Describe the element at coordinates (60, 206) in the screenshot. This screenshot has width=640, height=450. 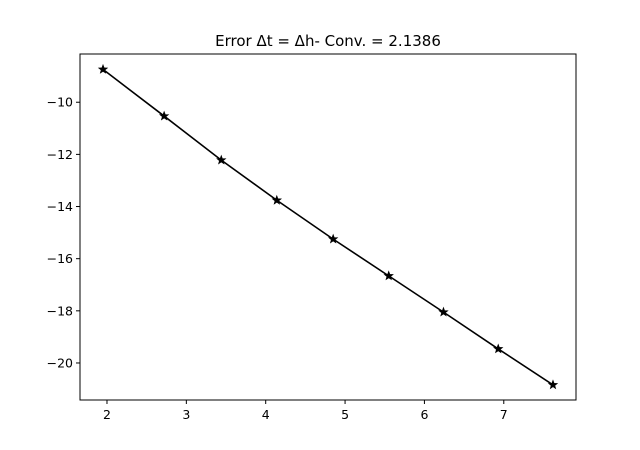
I see `y-tick-label: −14` at that location.